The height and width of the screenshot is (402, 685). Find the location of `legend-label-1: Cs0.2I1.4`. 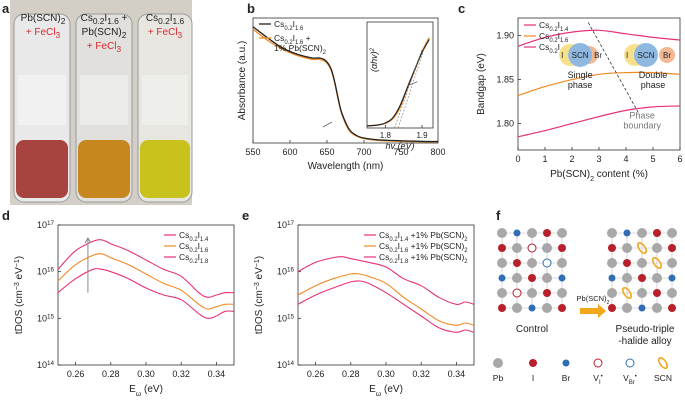

legend-label-1: Cs0.2I1.4 is located at coordinates (554, 26).